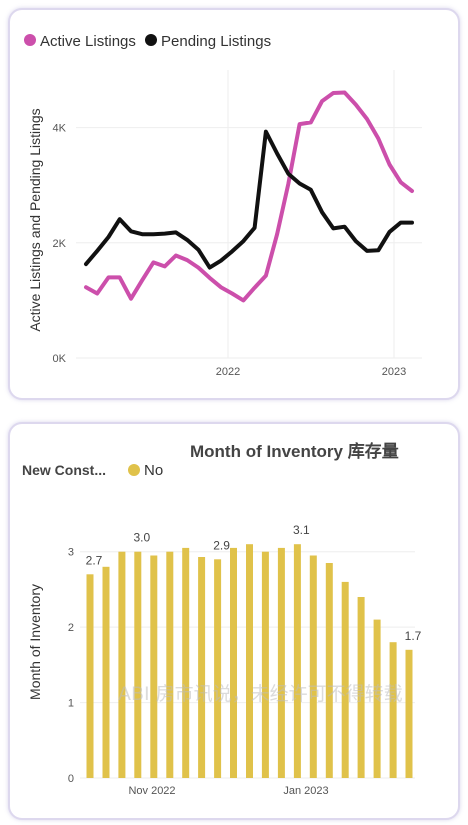 This screenshot has height=825, width=468. I want to click on bar-y-tick: 1, so click(71, 704).